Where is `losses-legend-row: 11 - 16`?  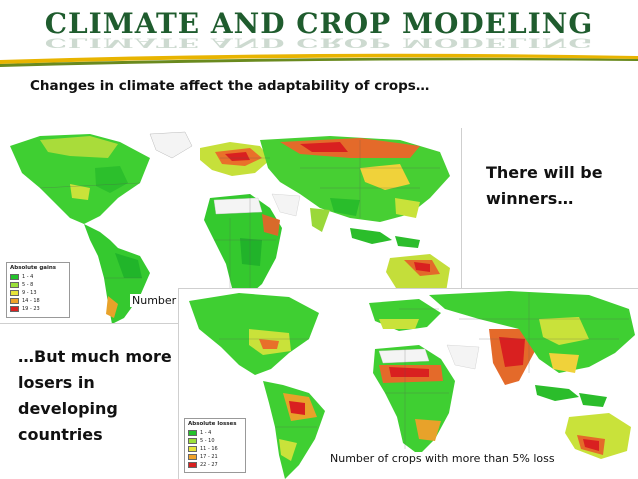 losses-legend-row: 11 - 16 is located at coordinates (215, 449).